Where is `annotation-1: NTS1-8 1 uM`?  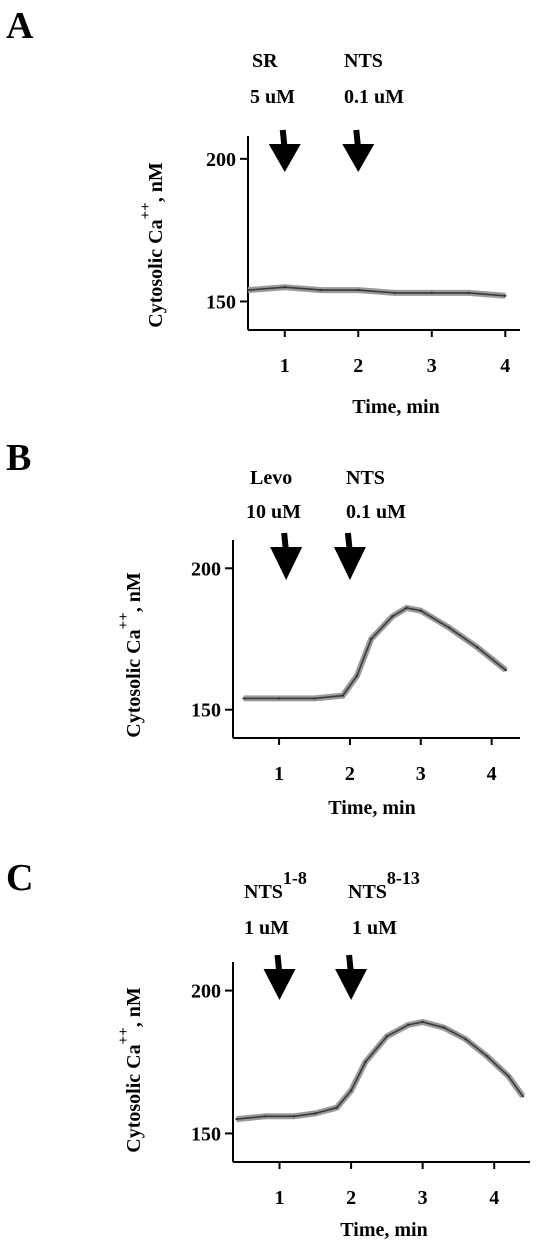 annotation-1: NTS1-8 1 uM is located at coordinates (275, 903).